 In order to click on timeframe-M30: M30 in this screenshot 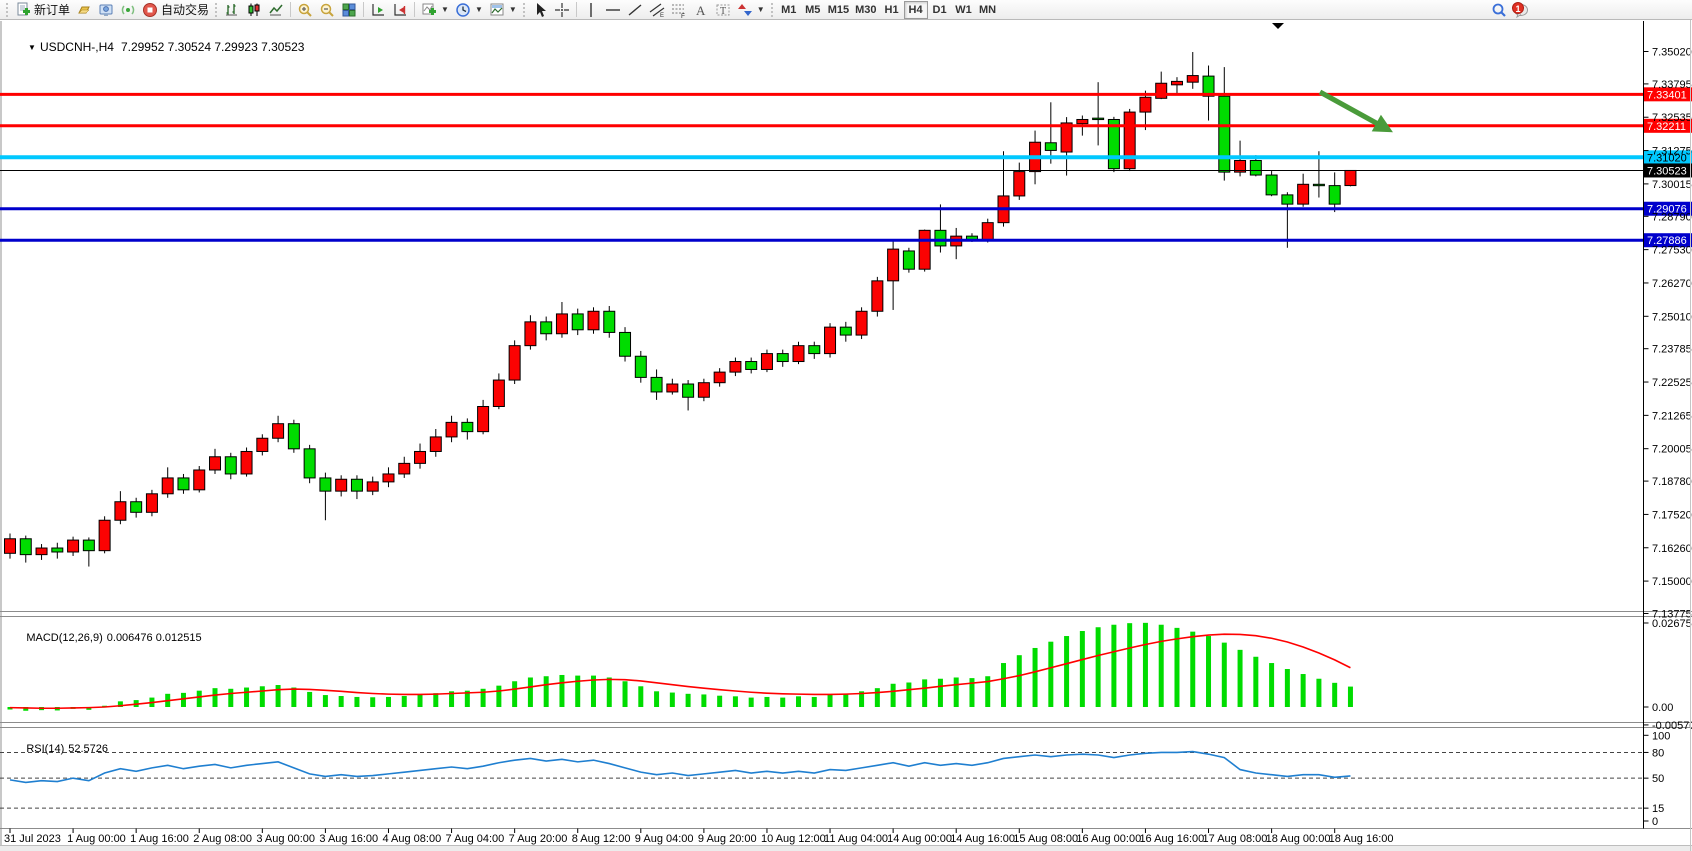, I will do `click(865, 10)`.